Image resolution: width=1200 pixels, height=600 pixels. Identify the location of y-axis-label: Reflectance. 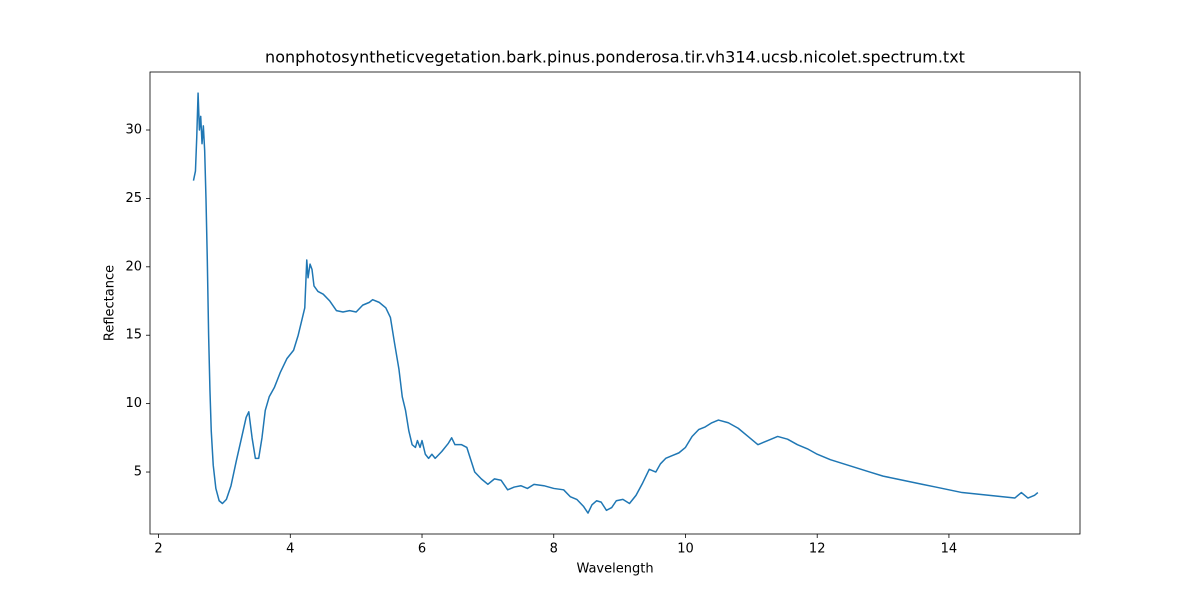
(110, 303).